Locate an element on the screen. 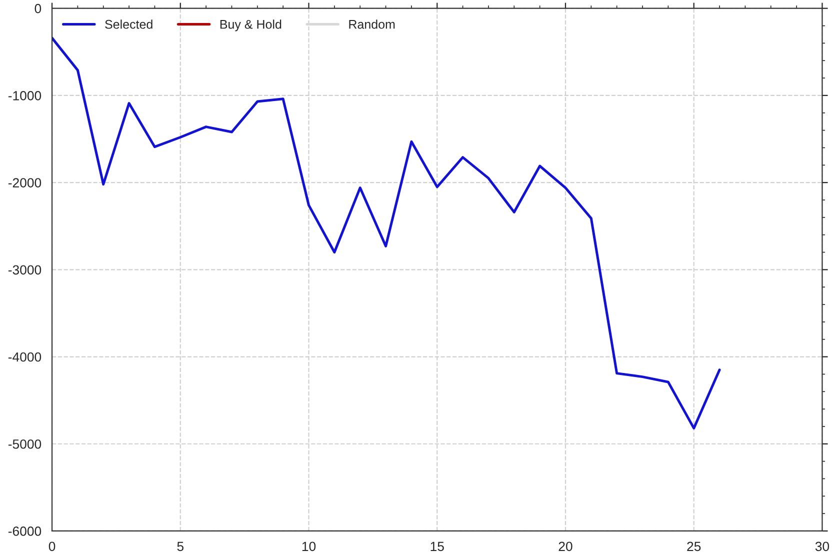 Image resolution: width=839 pixels, height=556 pixels. legend-label: Selected is located at coordinates (128, 24).